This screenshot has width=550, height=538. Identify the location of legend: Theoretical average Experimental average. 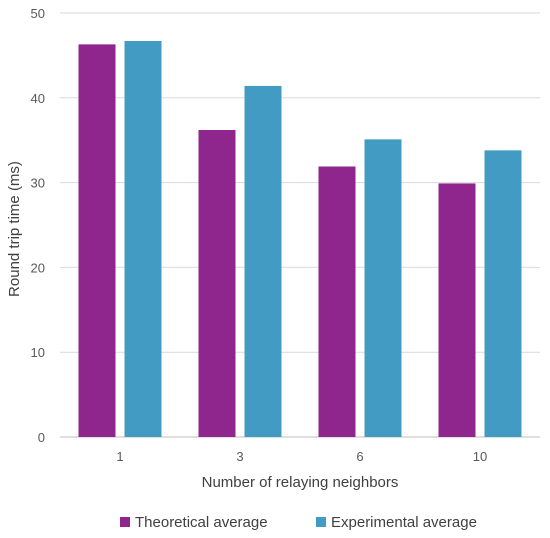
(298, 522).